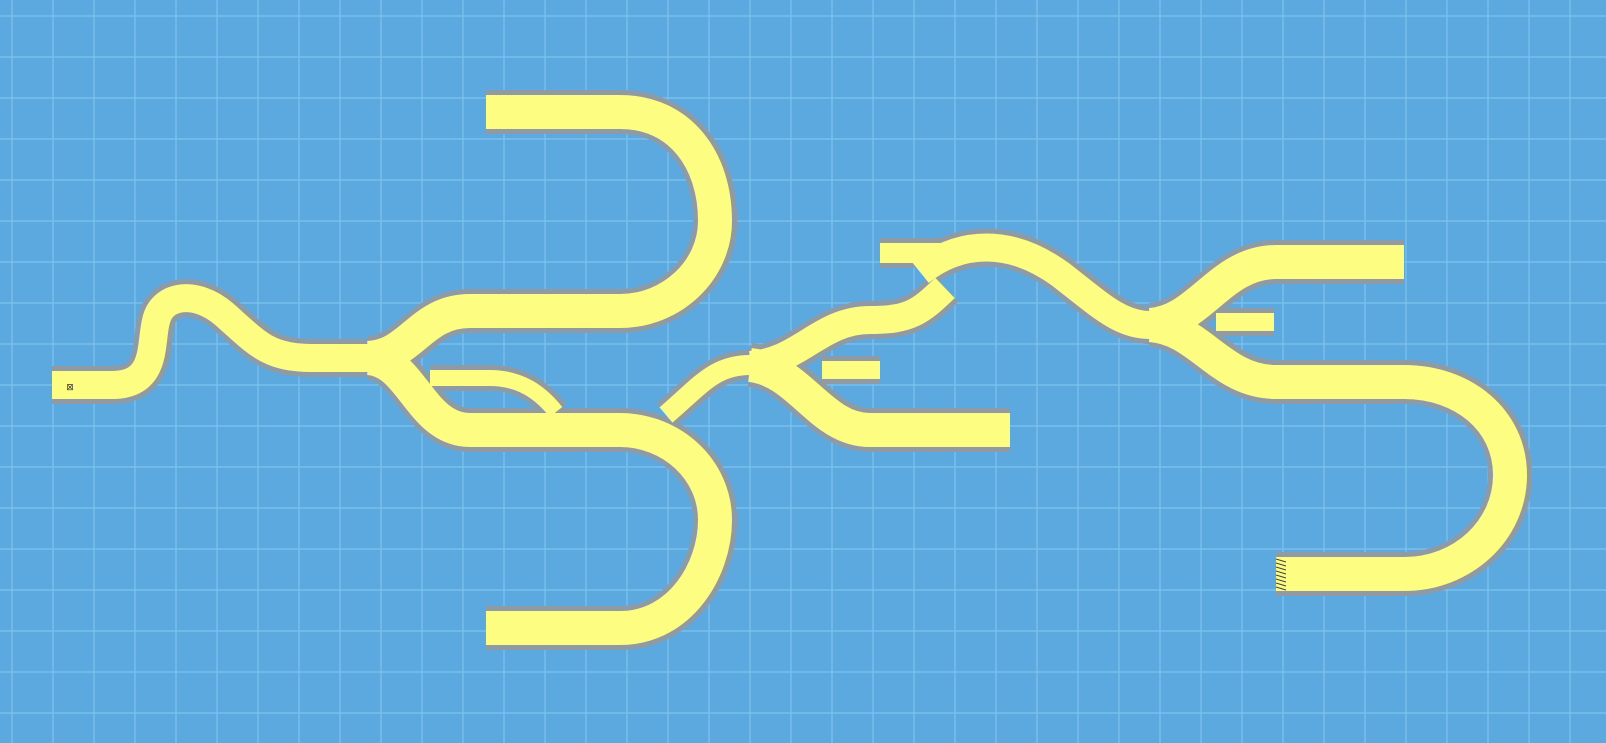  Describe the element at coordinates (548, 235) in the screenshot. I see `splitter1-upper-branch` at that location.